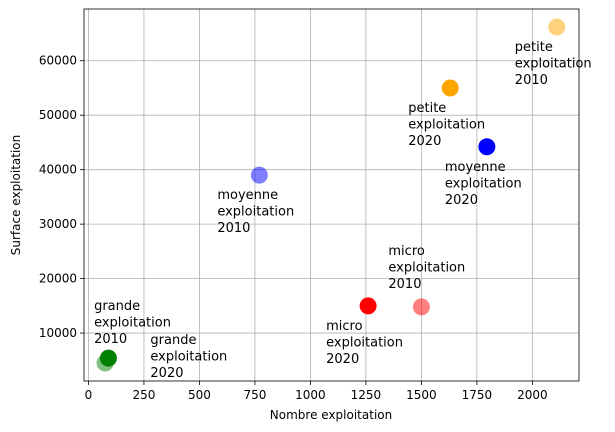 Image resolution: width=615 pixels, height=432 pixels. I want to click on y-tick-label: 10000, so click(58, 333).